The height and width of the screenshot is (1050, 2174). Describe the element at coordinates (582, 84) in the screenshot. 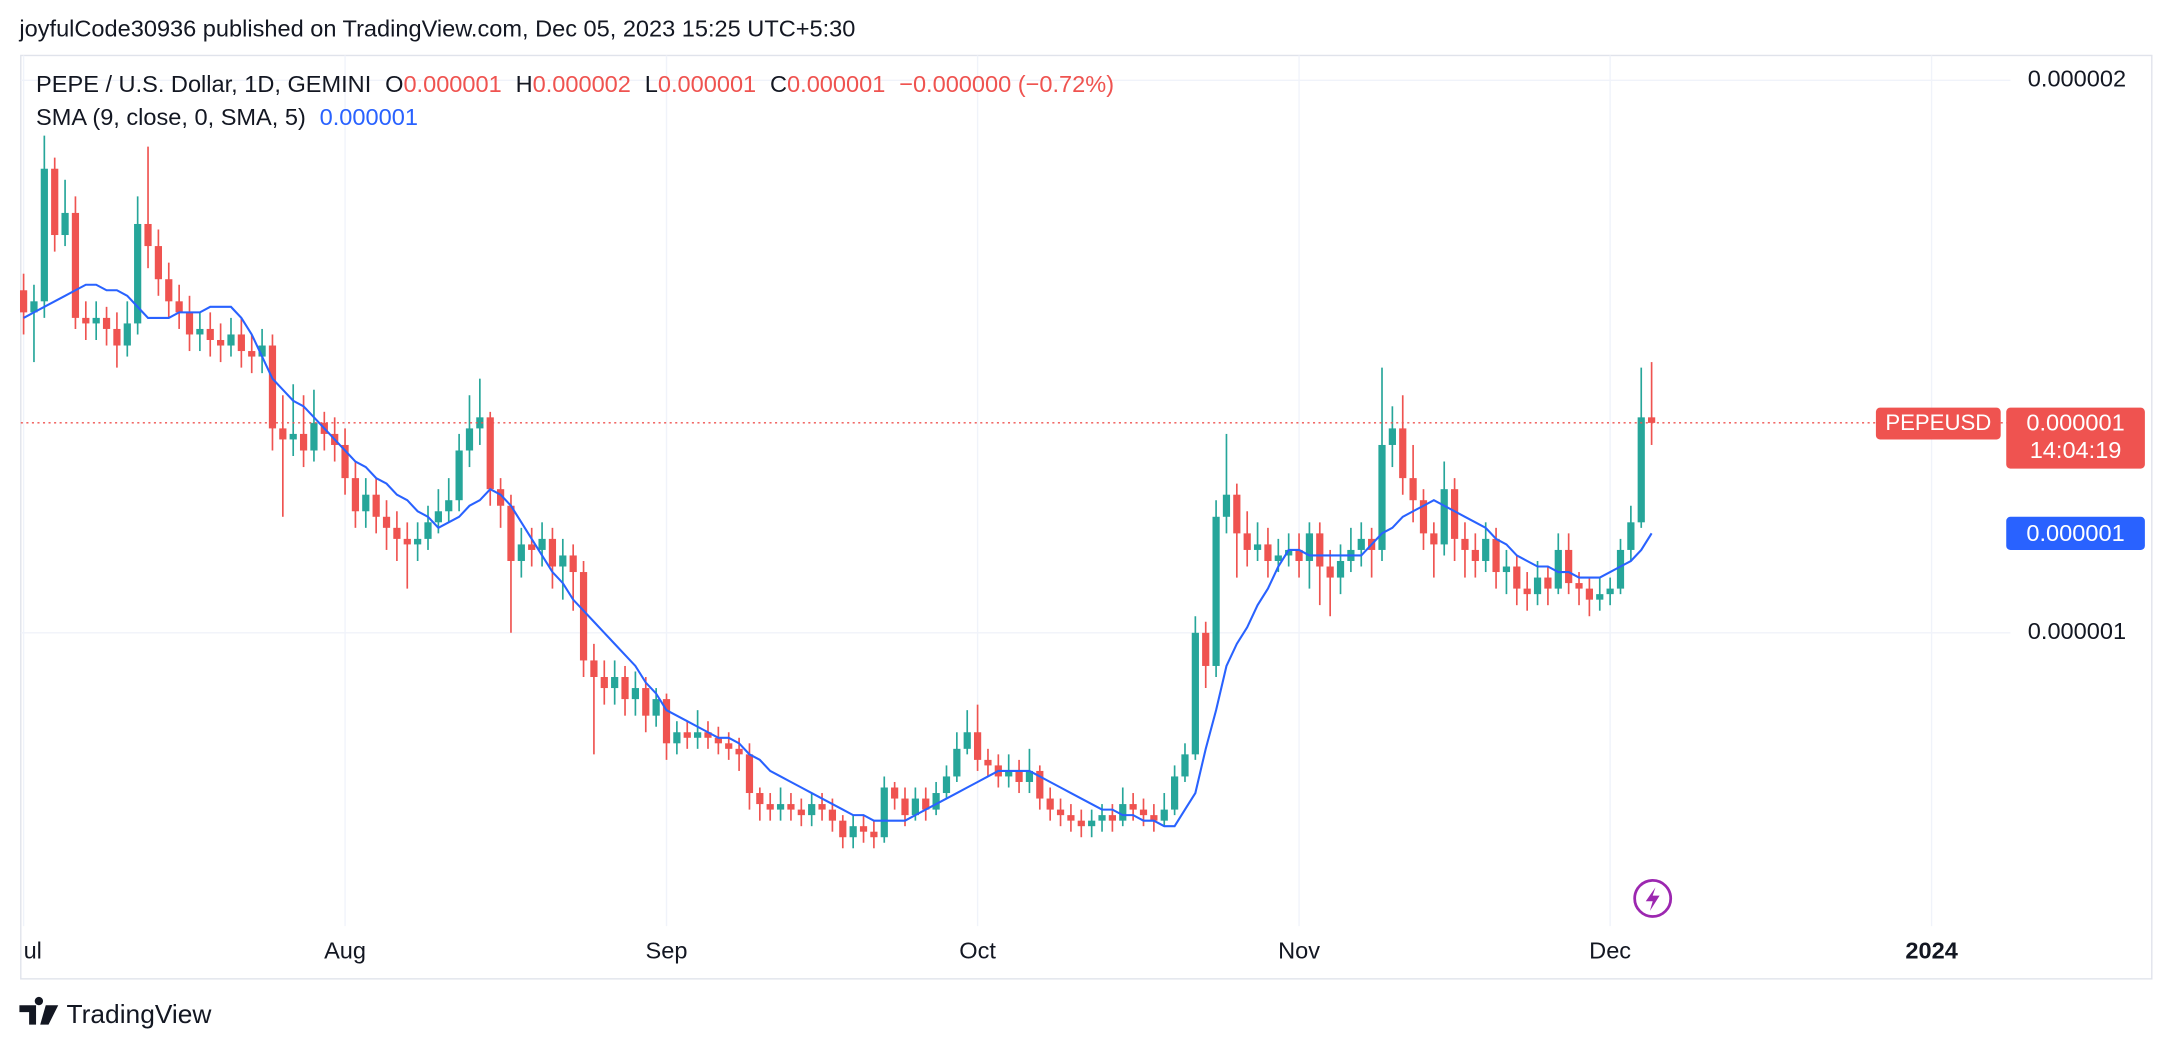

I see `high: 0.000002` at that location.